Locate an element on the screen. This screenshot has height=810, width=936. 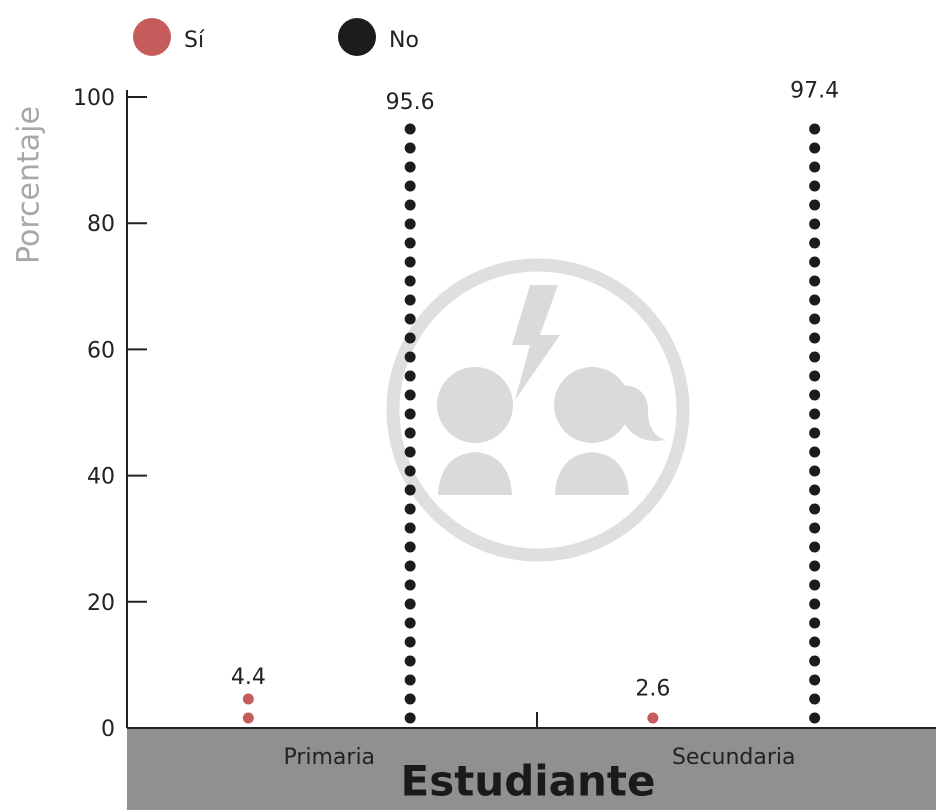
x-axis-band is located at coordinates (531, 769).